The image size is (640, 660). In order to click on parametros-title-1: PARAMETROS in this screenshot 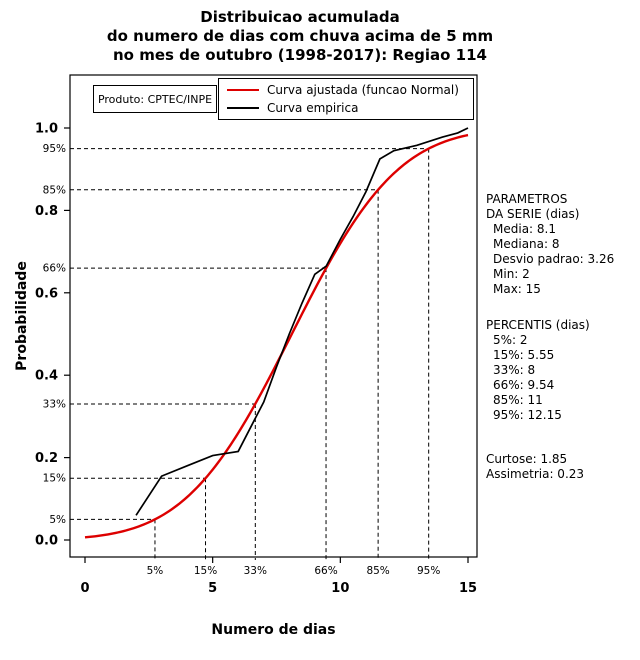, I will do `click(527, 199)`.